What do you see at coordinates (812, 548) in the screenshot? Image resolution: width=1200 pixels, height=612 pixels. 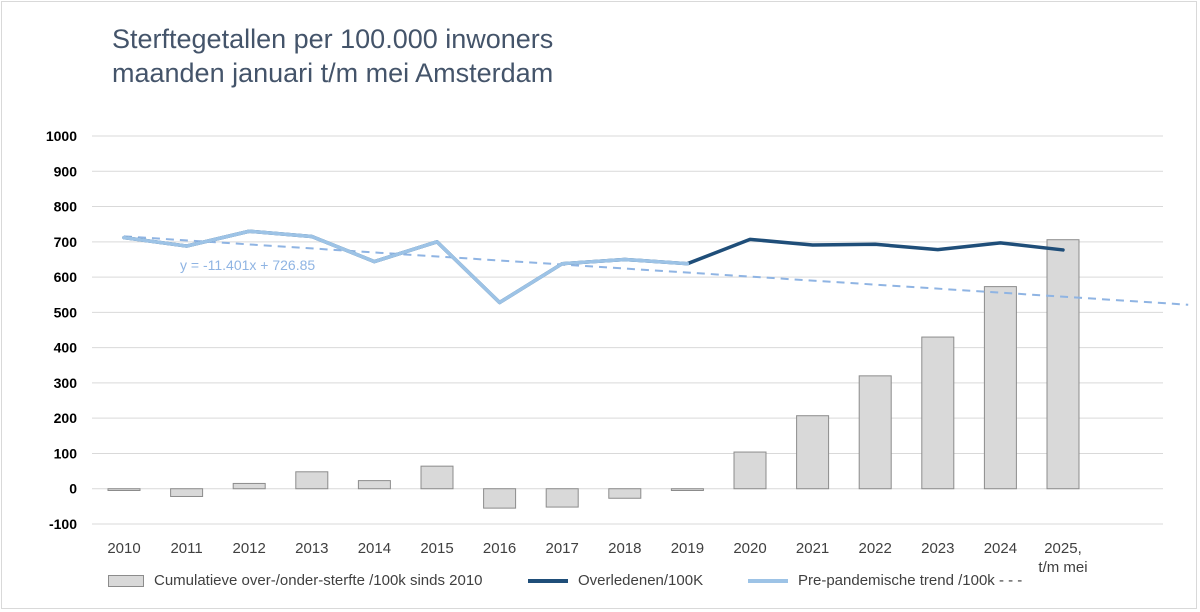 I see `x-tick-label: 2021` at bounding box center [812, 548].